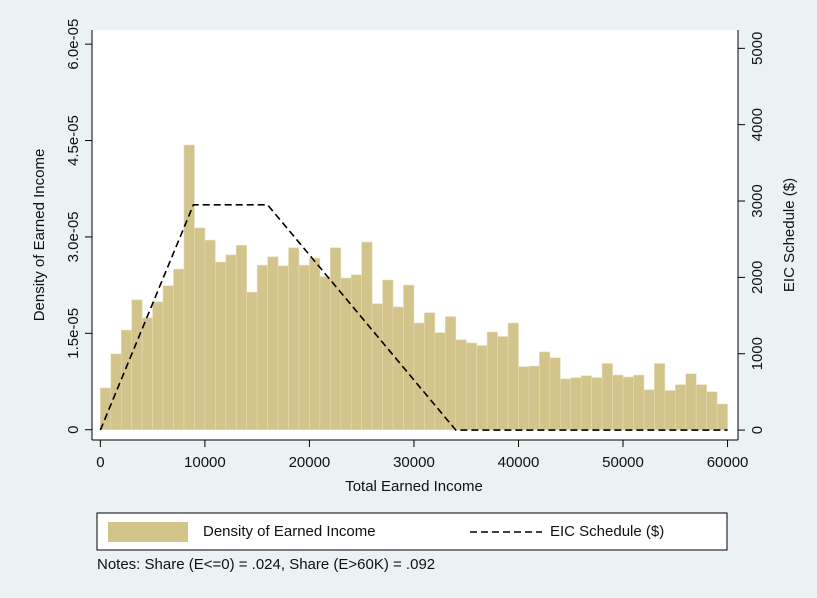  Describe the element at coordinates (73, 236) in the screenshot. I see `y-tick-label: 3.0e-05` at that location.